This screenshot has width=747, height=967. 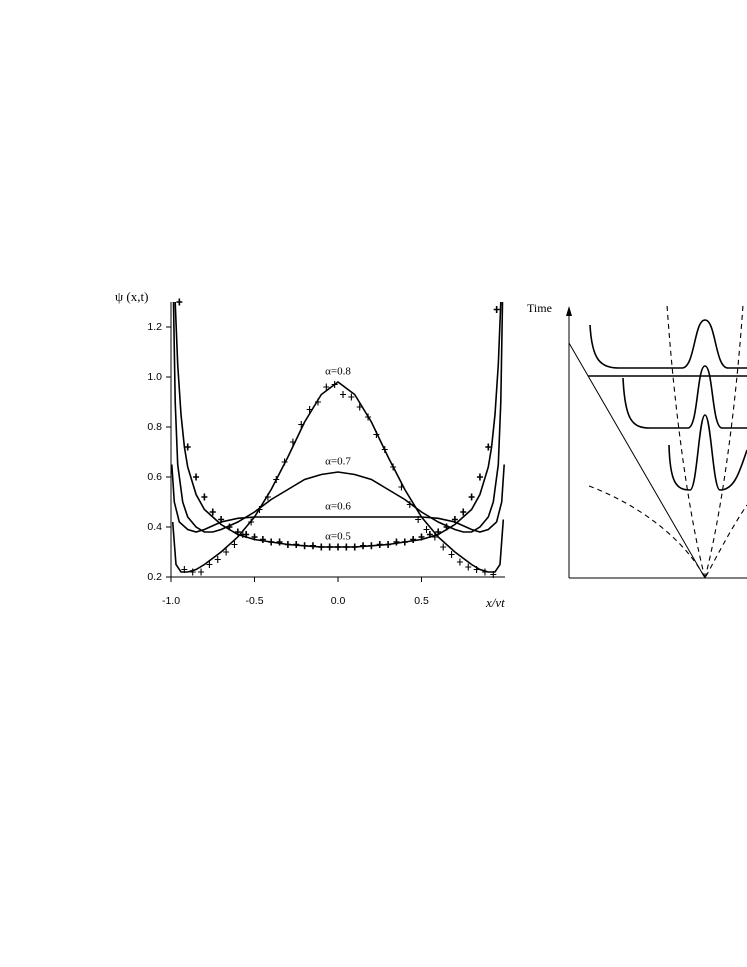 I want to click on x-tick-label: -0.5, so click(x=254, y=601).